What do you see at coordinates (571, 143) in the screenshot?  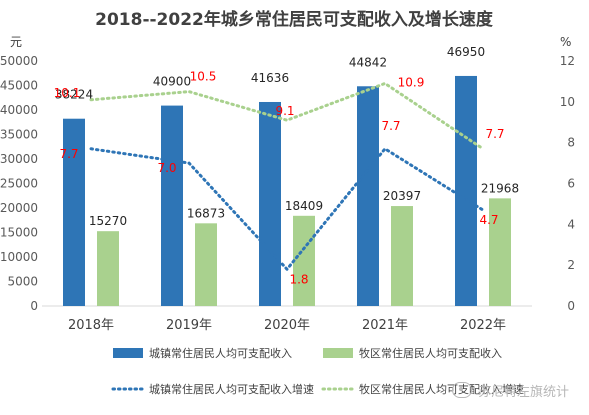 I see `y-right-tick-label: 8` at bounding box center [571, 143].